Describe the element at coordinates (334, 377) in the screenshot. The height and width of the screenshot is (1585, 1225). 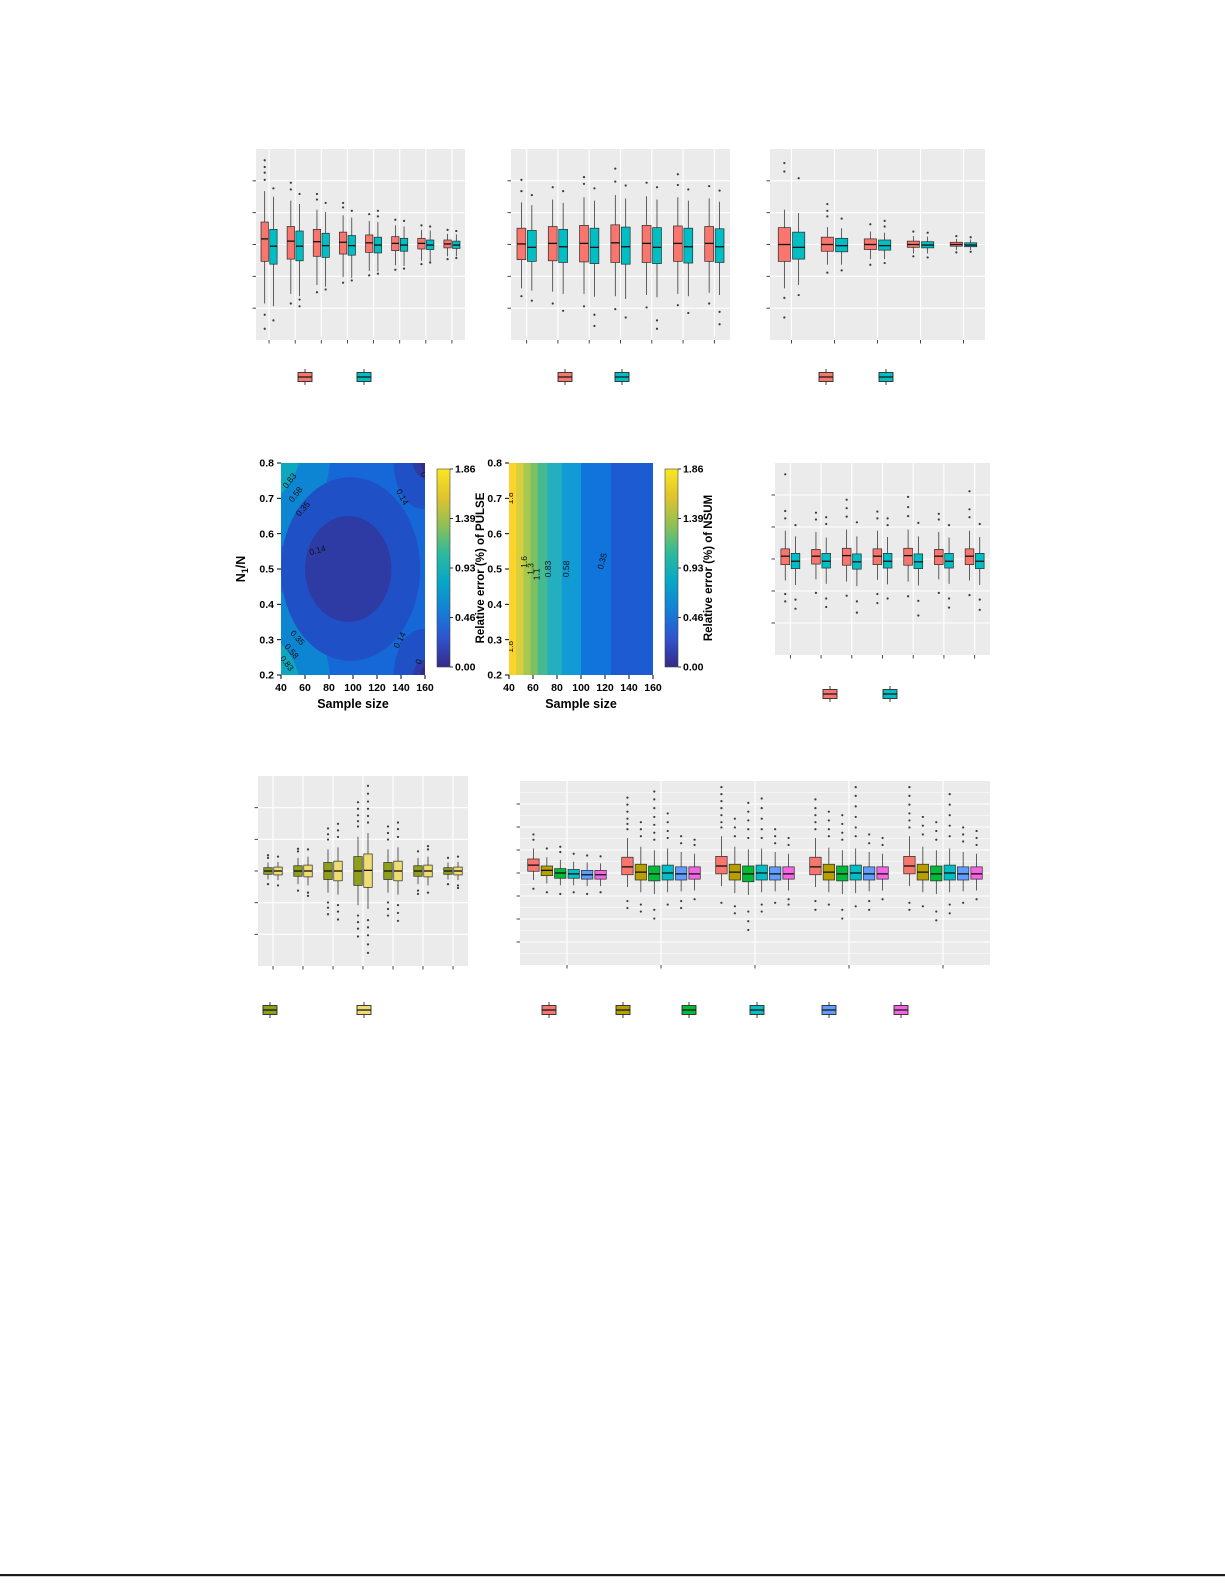
I see `boxplot-top-left-legend` at that location.